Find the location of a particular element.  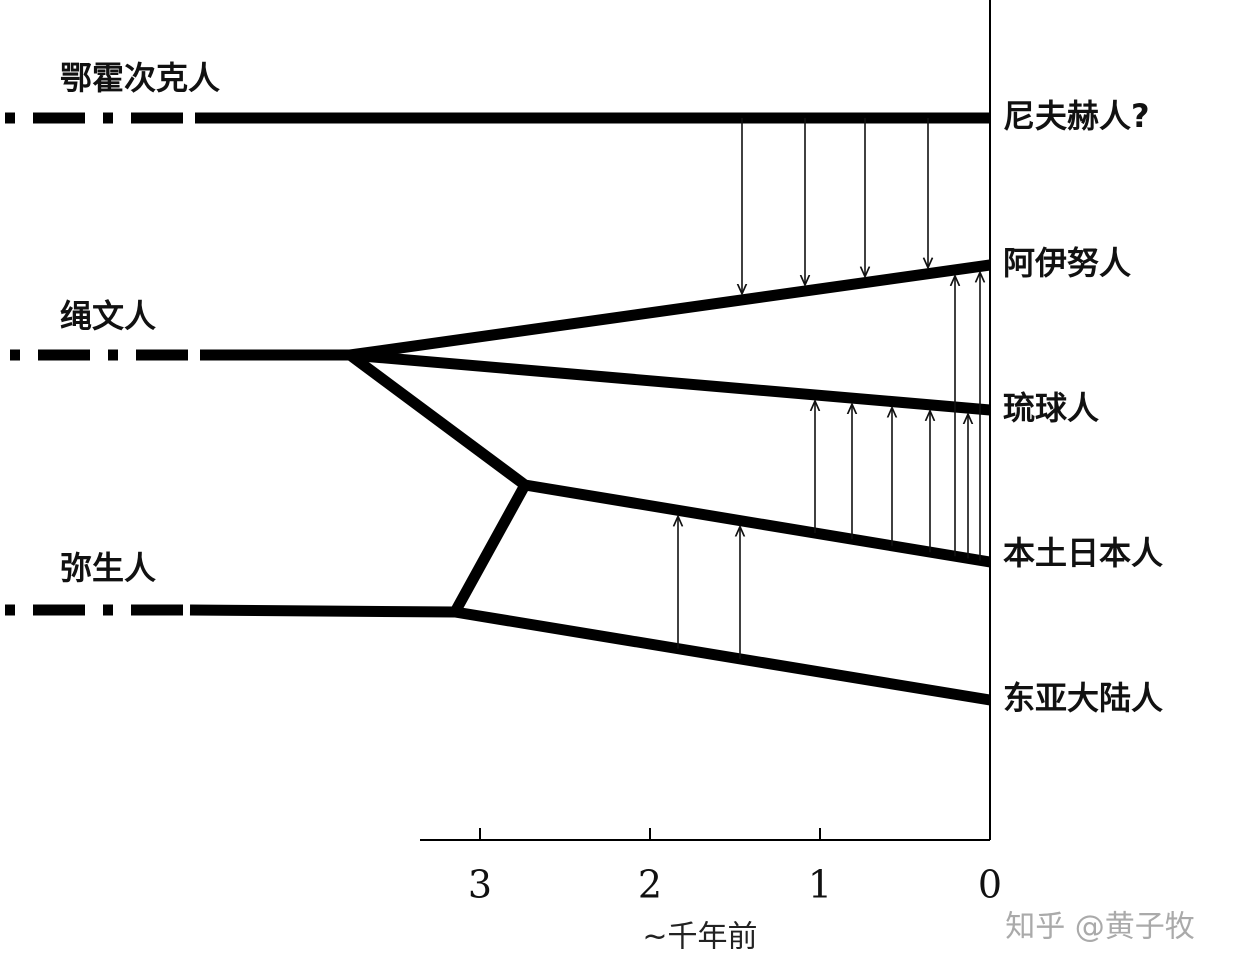

tick-label: 1 is located at coordinates (820, 885).